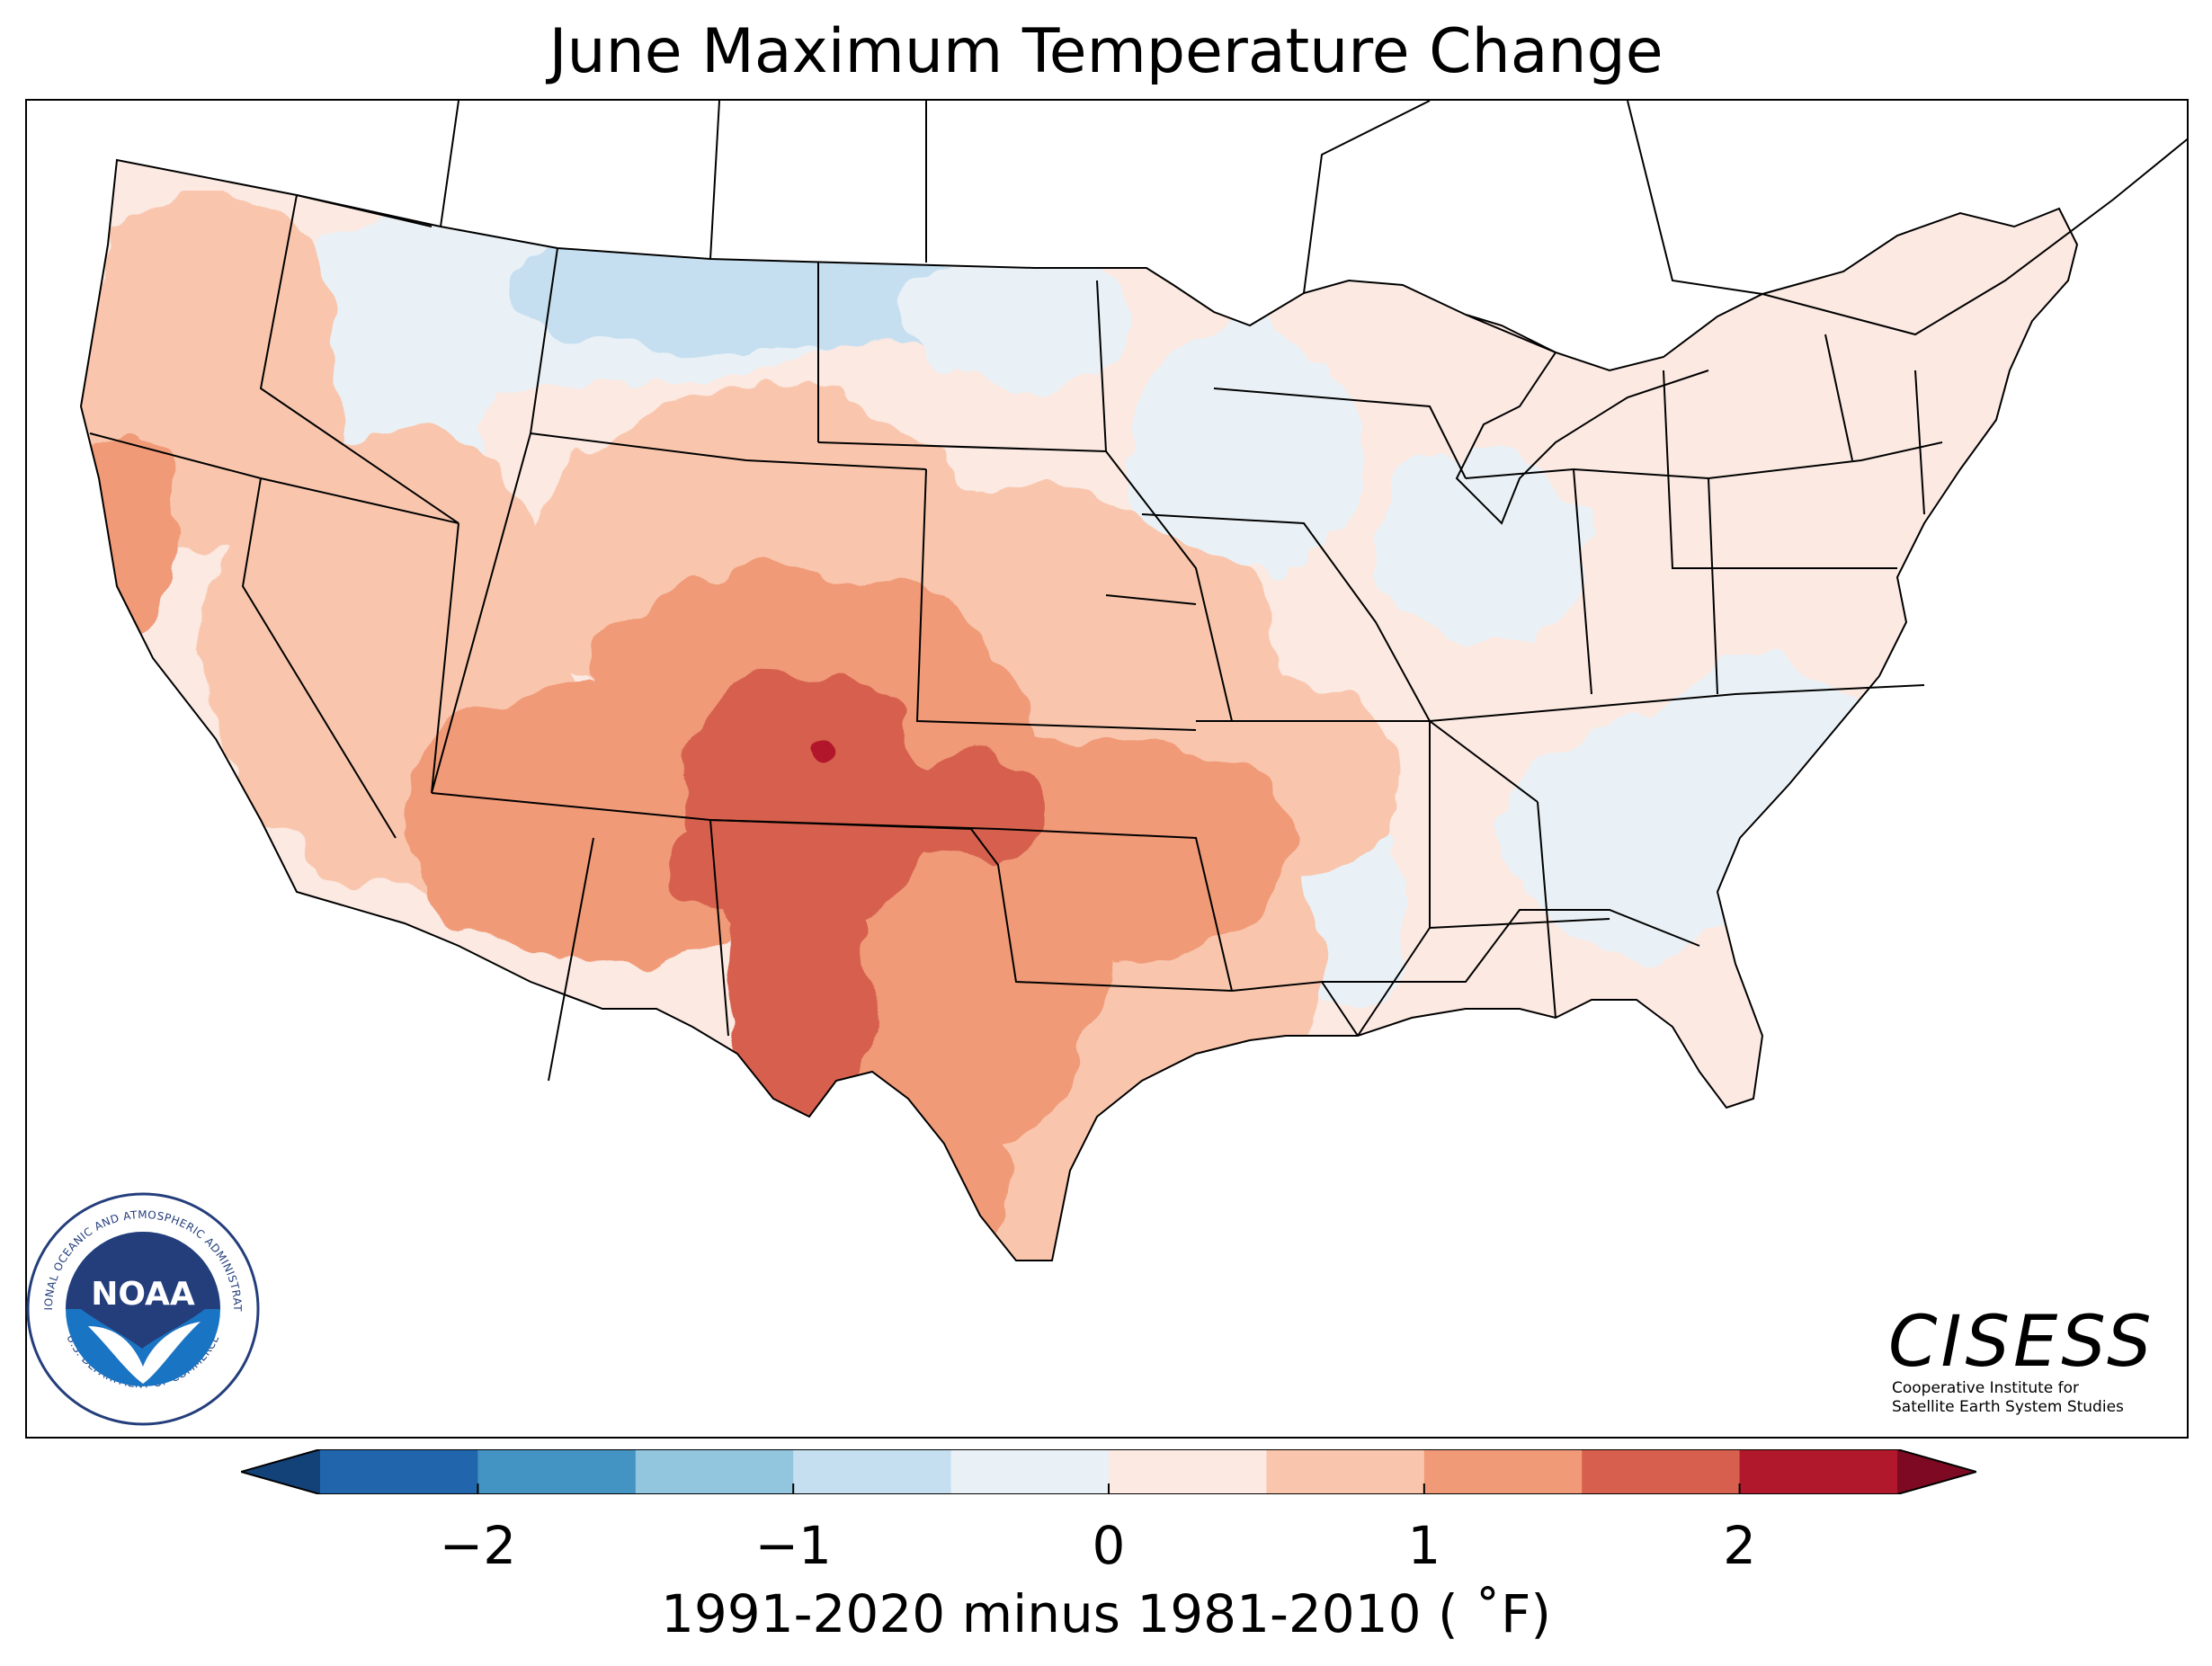  What do you see at coordinates (2021, 1342) in the screenshot?
I see `cisess-wordmark: CISESS` at bounding box center [2021, 1342].